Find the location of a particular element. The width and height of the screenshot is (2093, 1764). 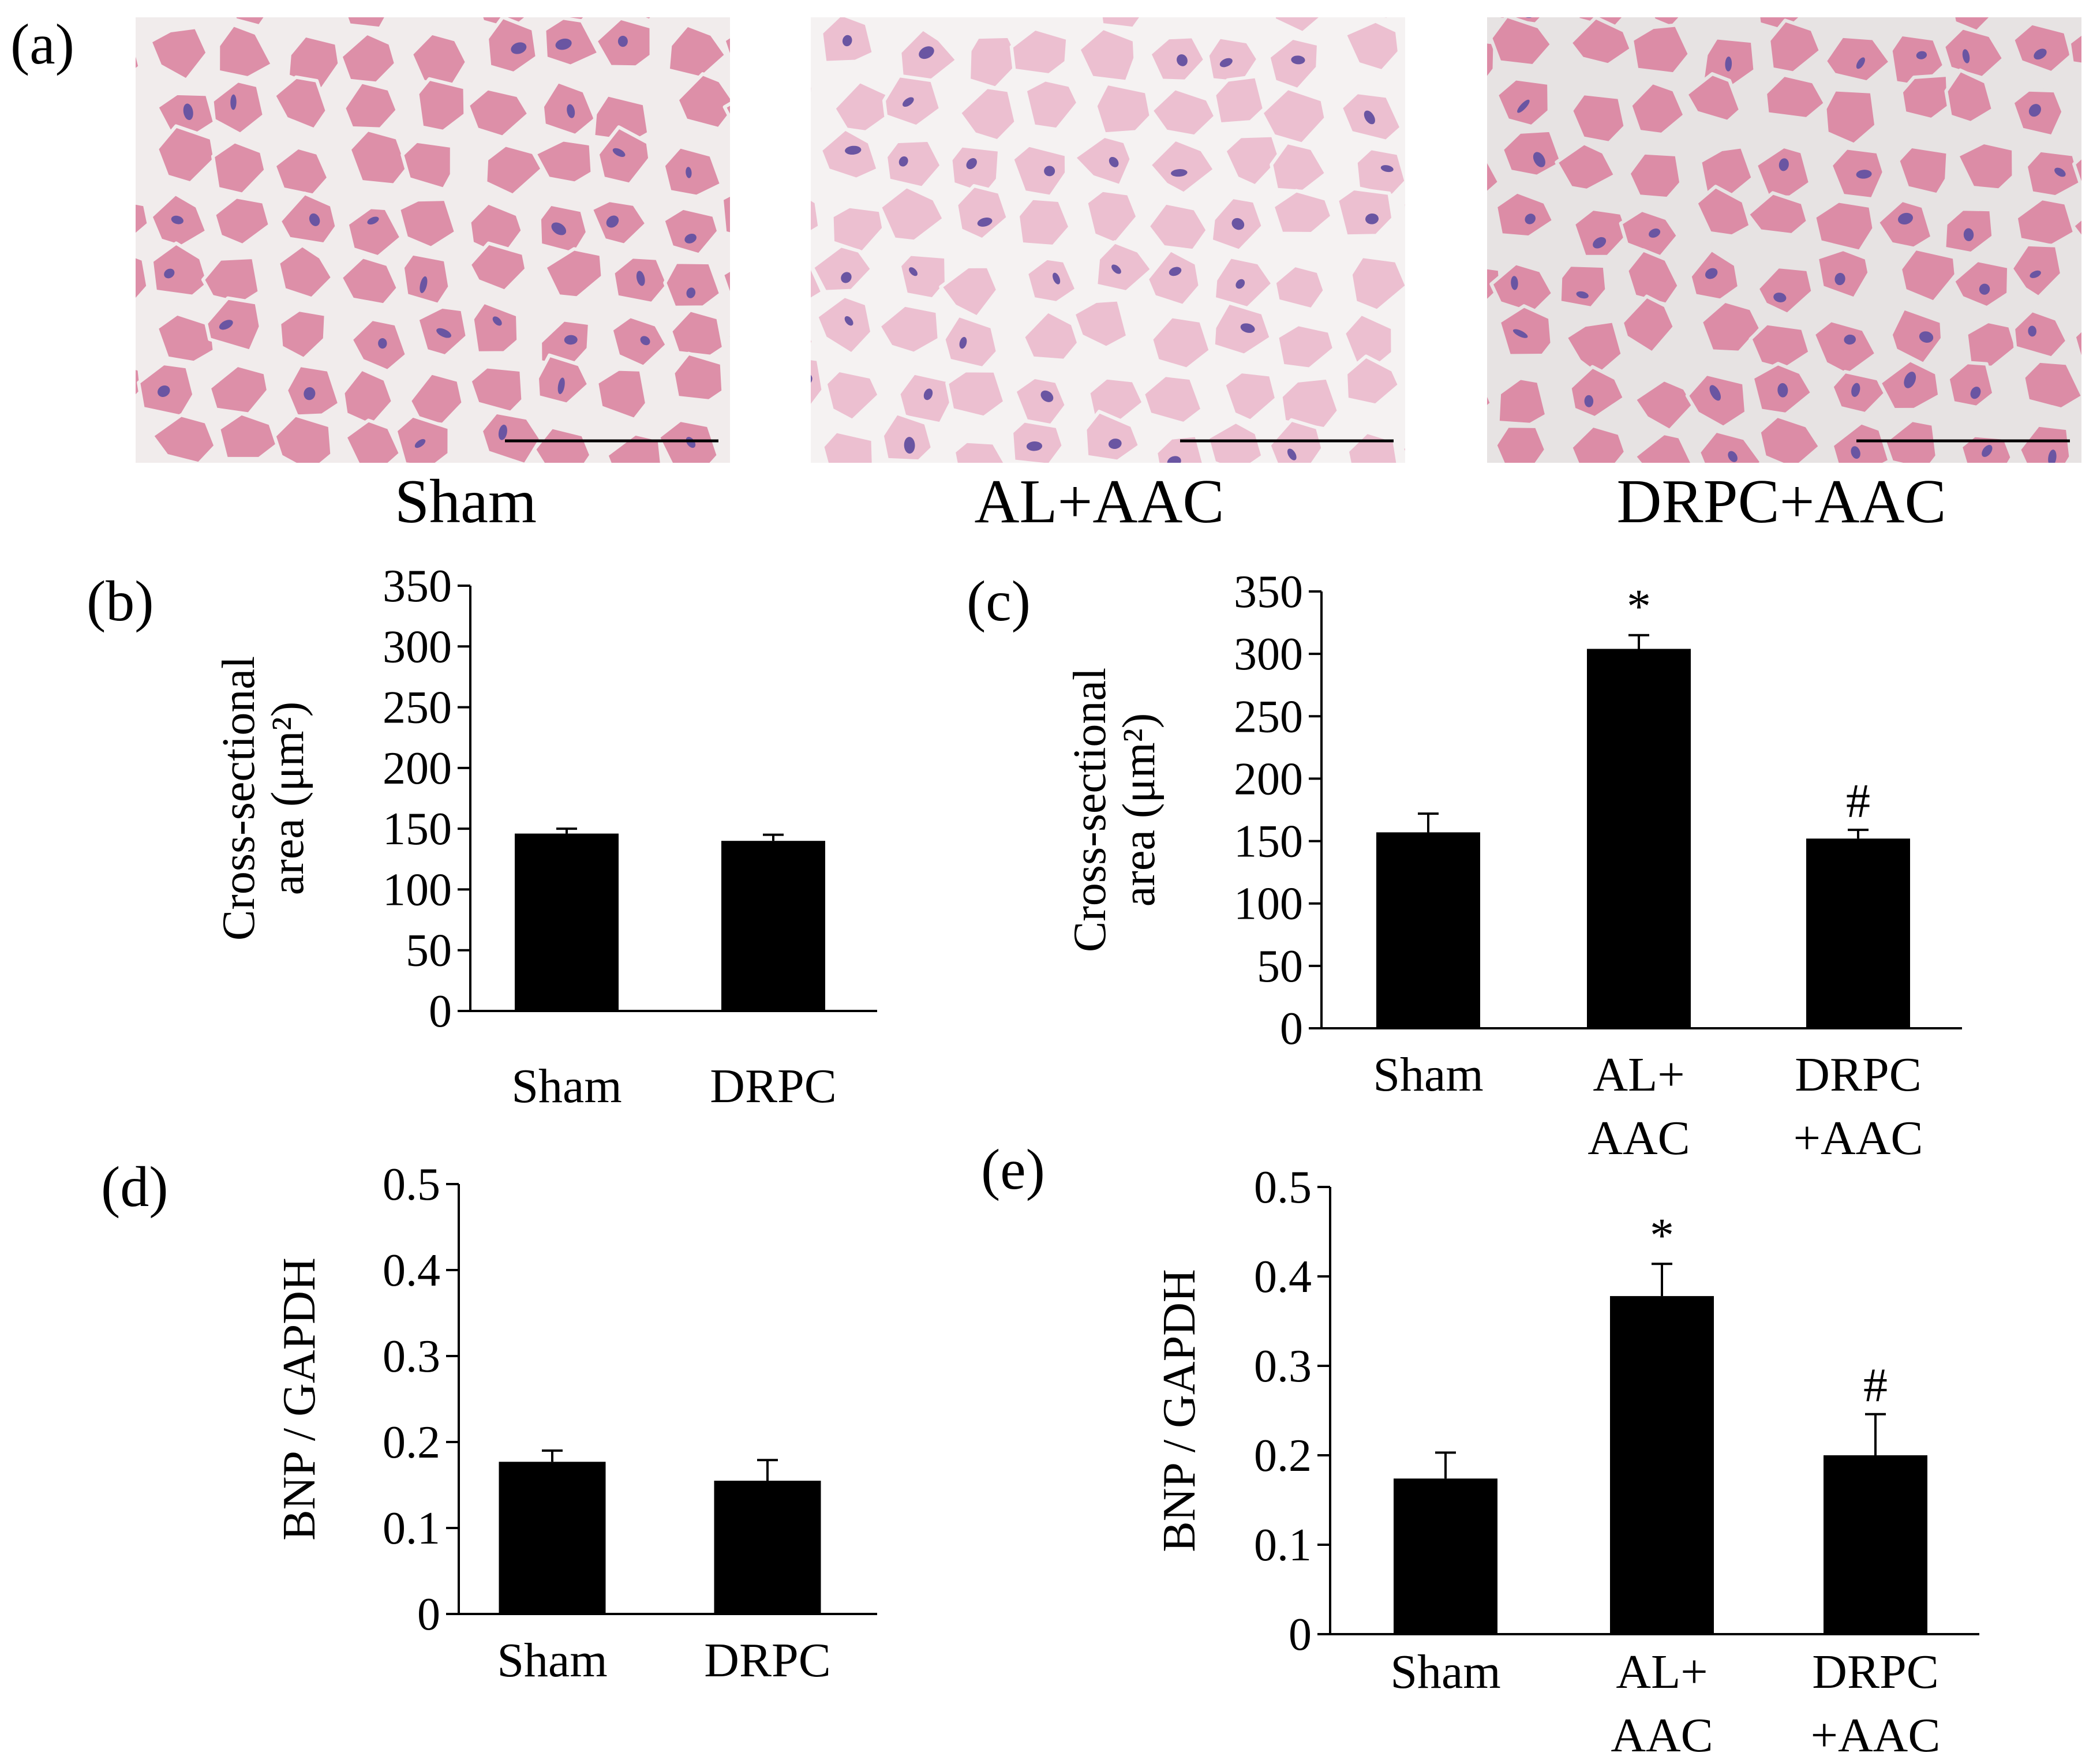

y-tick-label: 300 is located at coordinates (1268, 655).